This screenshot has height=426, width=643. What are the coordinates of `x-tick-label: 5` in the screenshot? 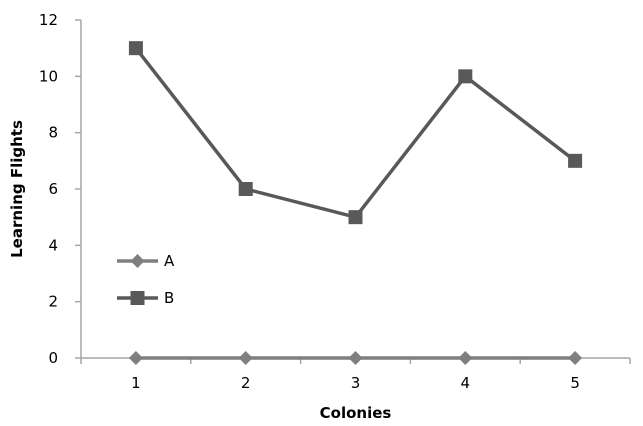 It's located at (575, 383).